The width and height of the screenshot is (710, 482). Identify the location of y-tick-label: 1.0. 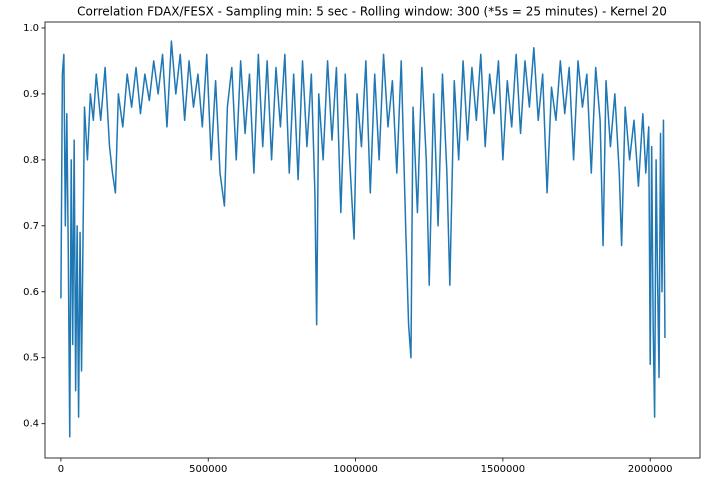
(31, 28).